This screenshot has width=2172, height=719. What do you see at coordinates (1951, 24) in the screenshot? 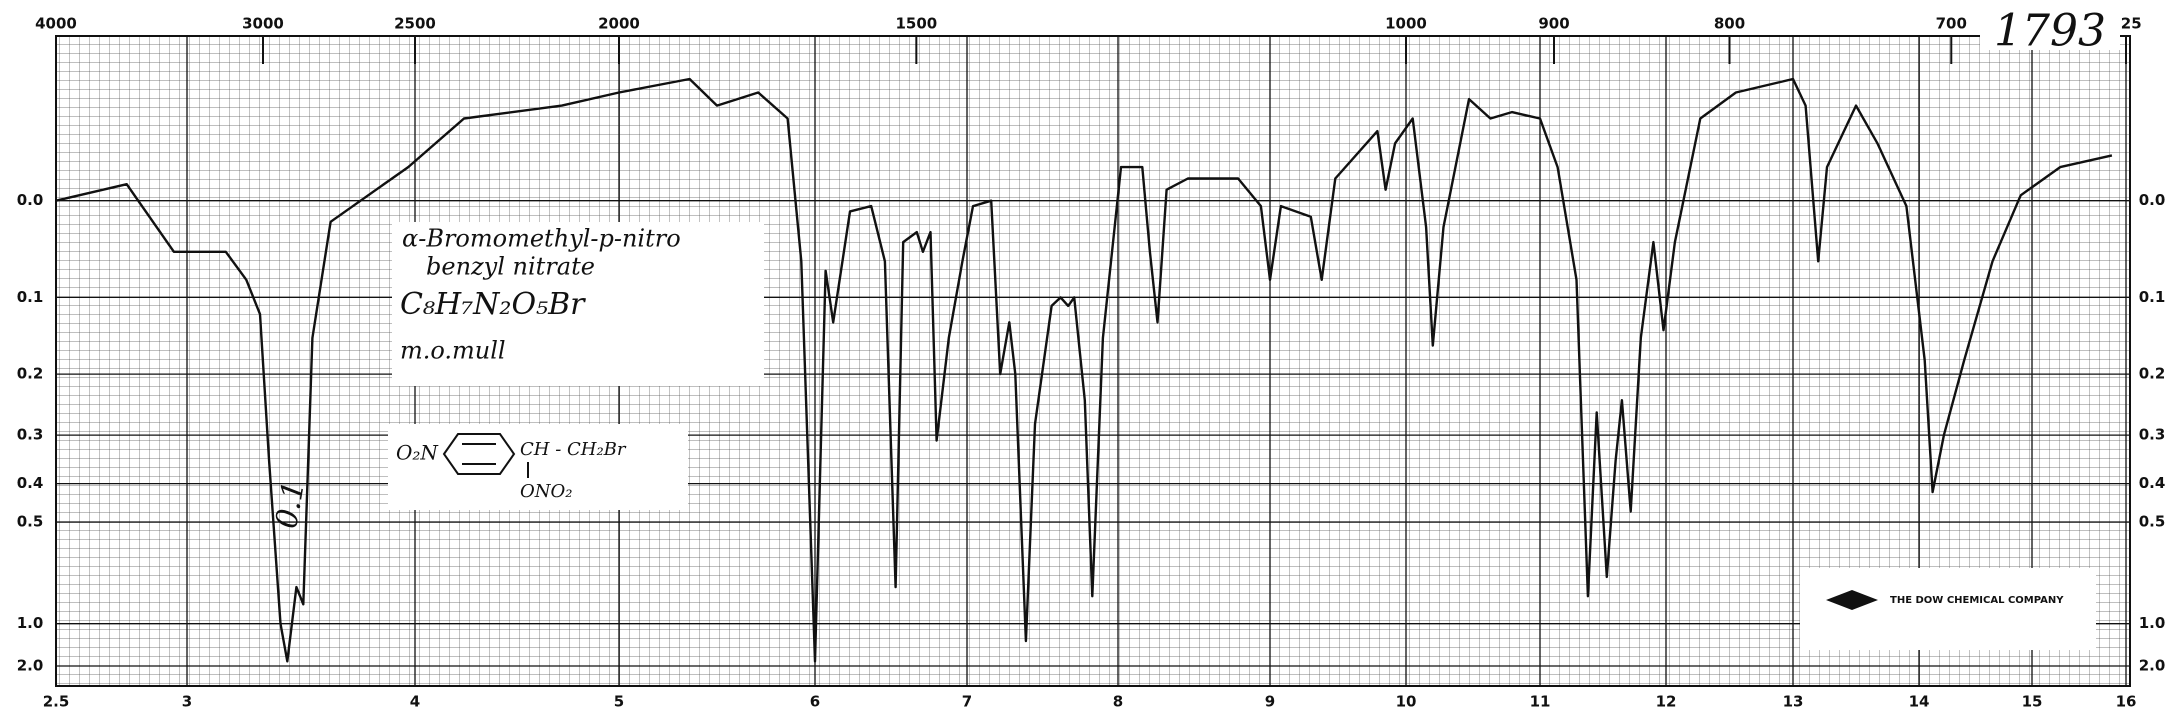
I see `x2-tick-label: 700` at bounding box center [1951, 24].